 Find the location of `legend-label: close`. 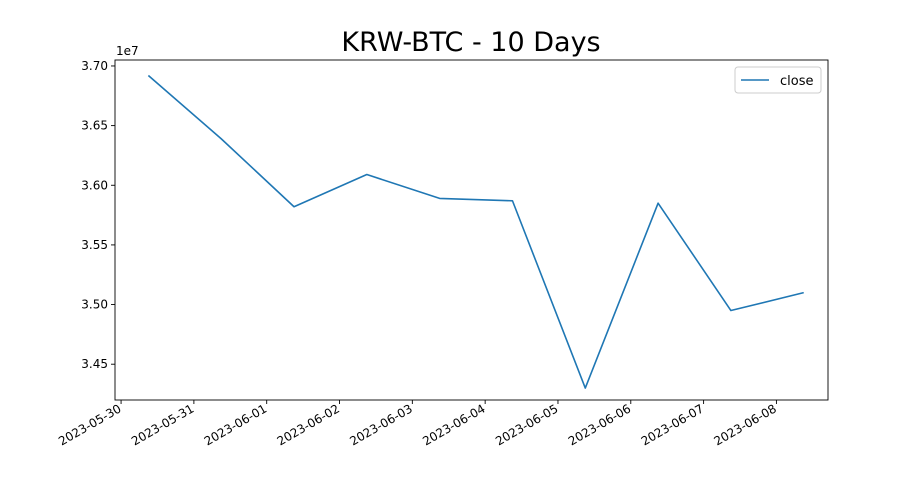

legend-label: close is located at coordinates (796, 81).